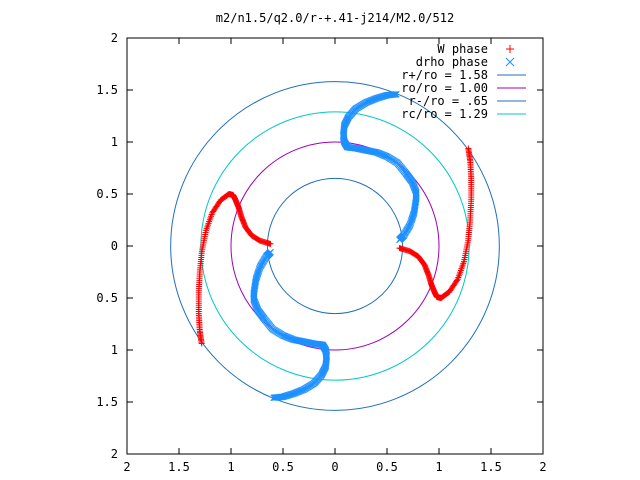 The image size is (640, 480). Describe the element at coordinates (114, 246) in the screenshot. I see `y-tick-label: 0` at that location.